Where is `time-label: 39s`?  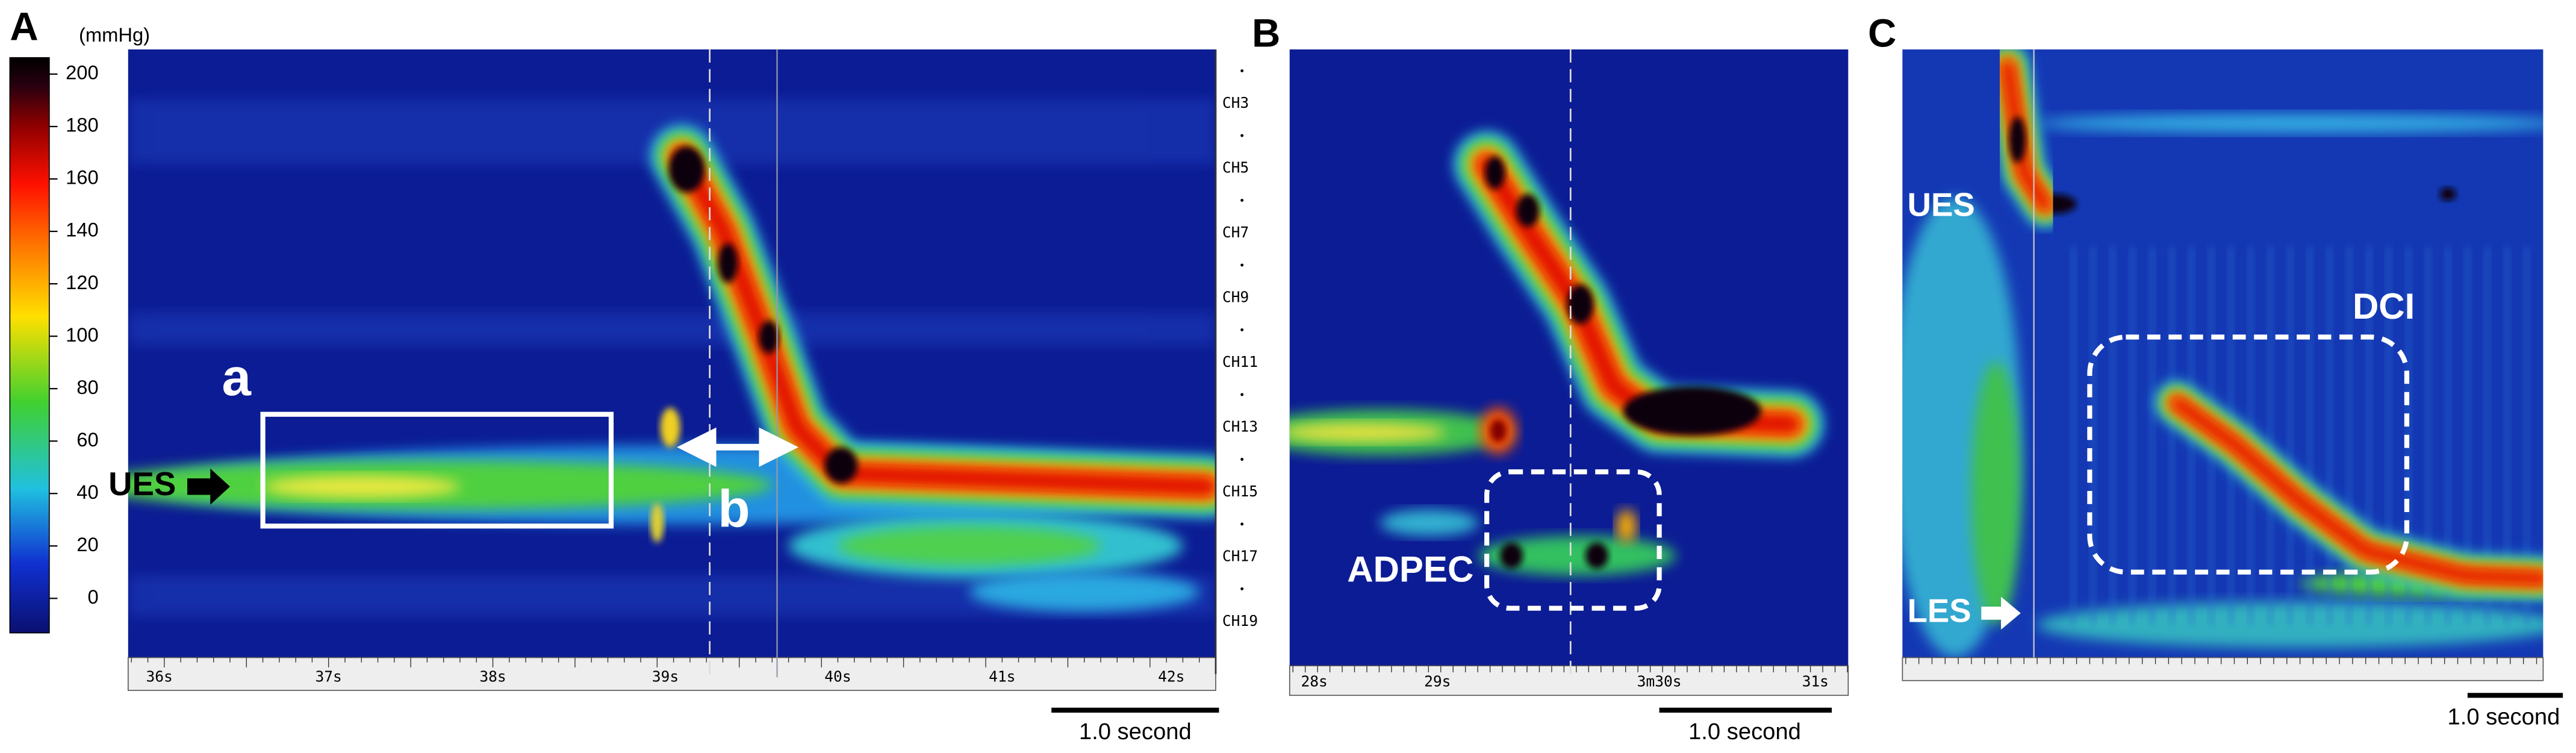 time-label: 39s is located at coordinates (665, 676).